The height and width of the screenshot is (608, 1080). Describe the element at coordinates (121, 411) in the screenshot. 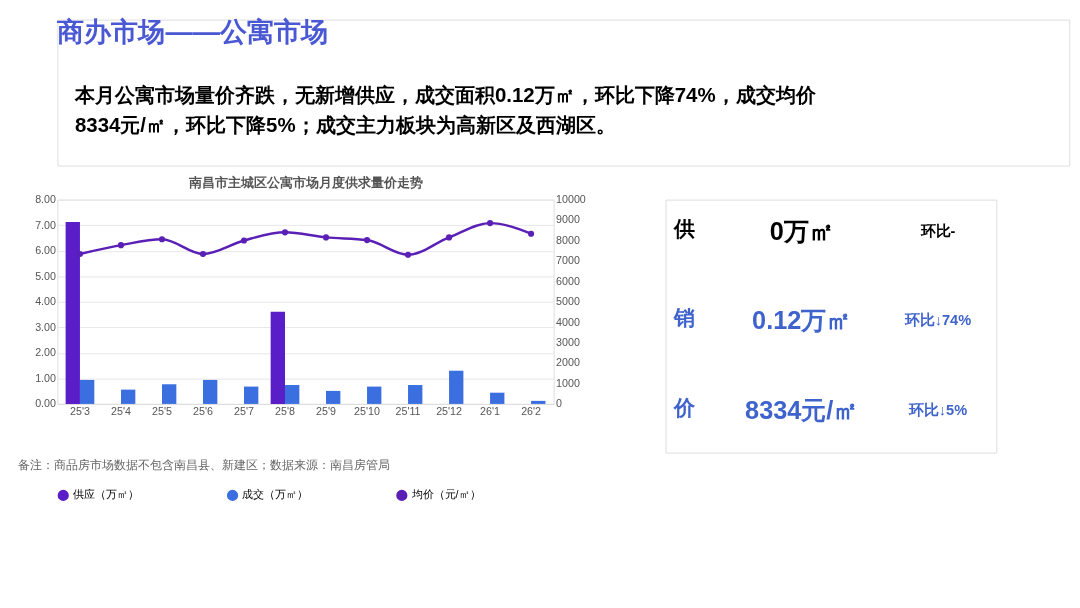

I see `x-tick-label: 25'4` at that location.